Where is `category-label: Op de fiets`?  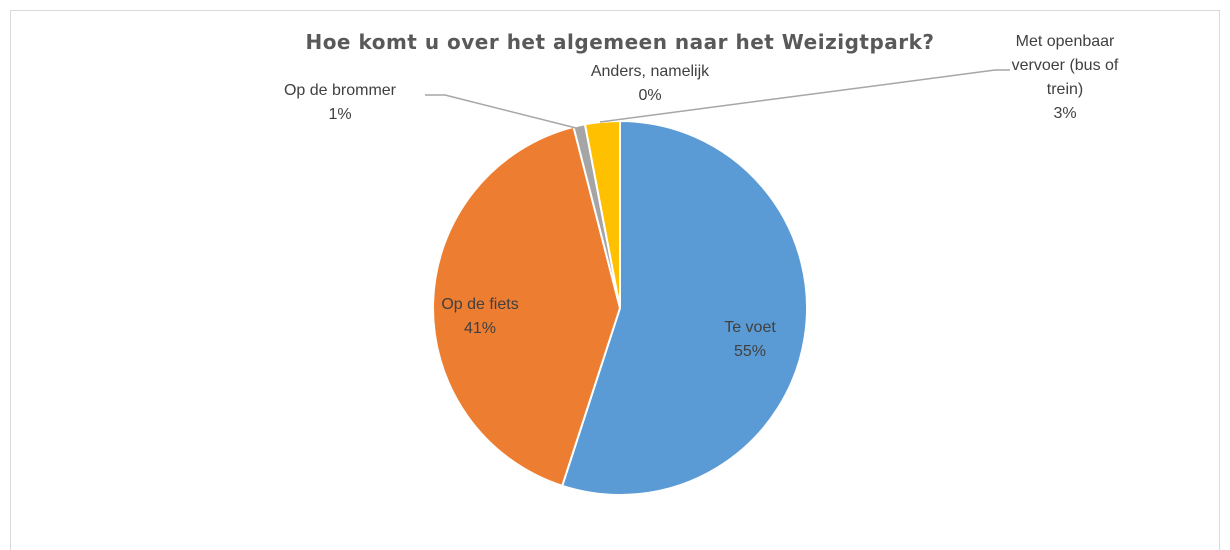 category-label: Op de fiets is located at coordinates (480, 304).